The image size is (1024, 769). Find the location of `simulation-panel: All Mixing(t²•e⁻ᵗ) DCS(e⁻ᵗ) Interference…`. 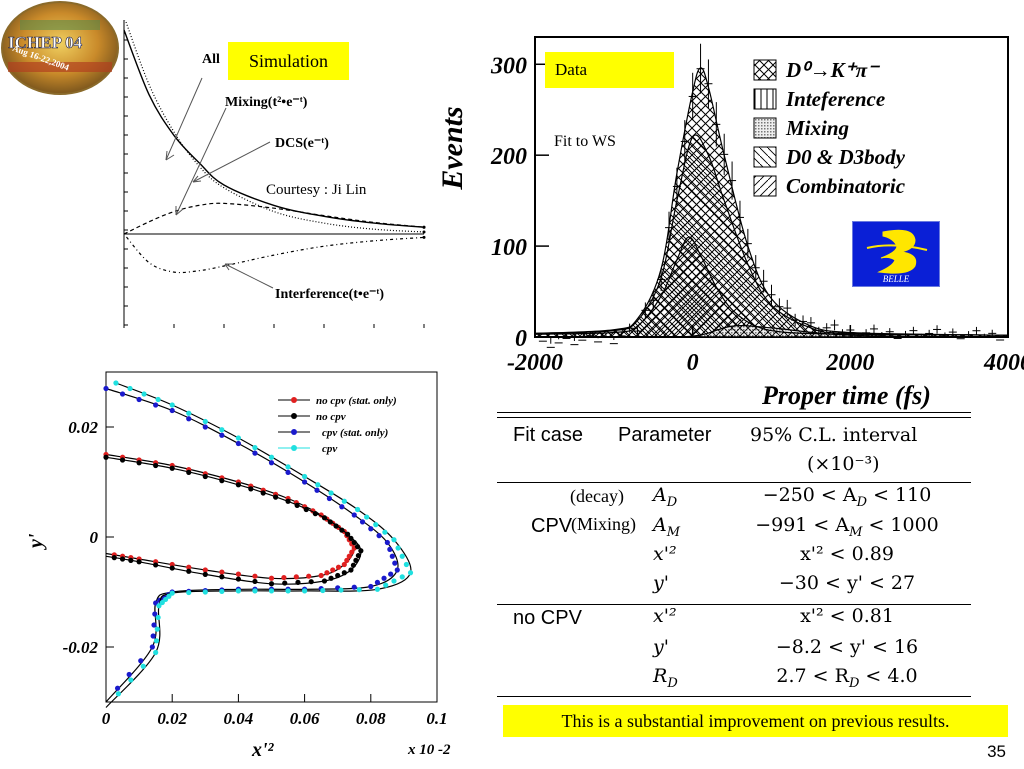

simulation-panel: All Mixing(t²•e⁻ᵗ) DCS(e⁻ᵗ) Interference… is located at coordinates (273, 172).